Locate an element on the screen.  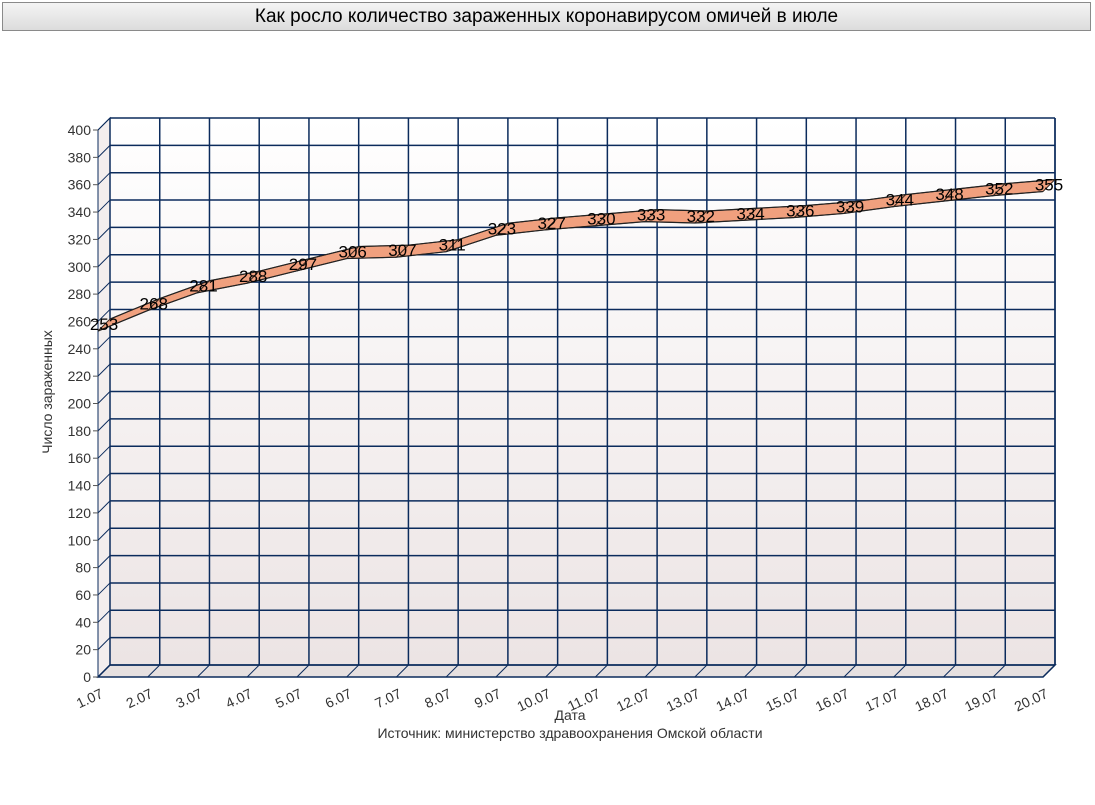
x-tick-label: 14.07 is located at coordinates (732, 699).